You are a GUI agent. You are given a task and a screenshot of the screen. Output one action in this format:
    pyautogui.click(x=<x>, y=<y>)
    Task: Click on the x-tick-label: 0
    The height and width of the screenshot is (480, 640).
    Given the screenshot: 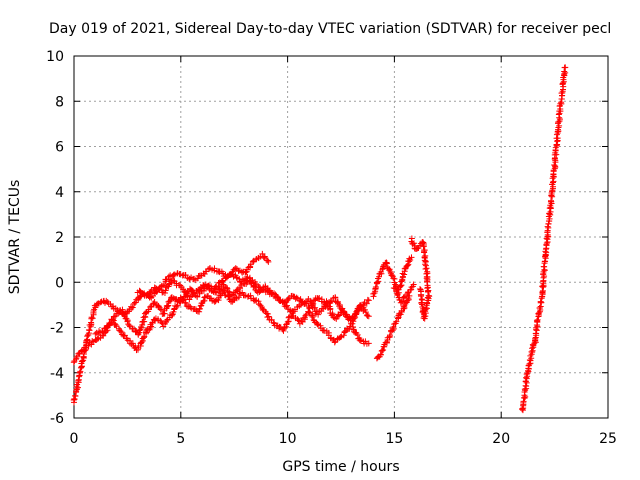 What is the action you would take?
    pyautogui.click(x=74, y=439)
    